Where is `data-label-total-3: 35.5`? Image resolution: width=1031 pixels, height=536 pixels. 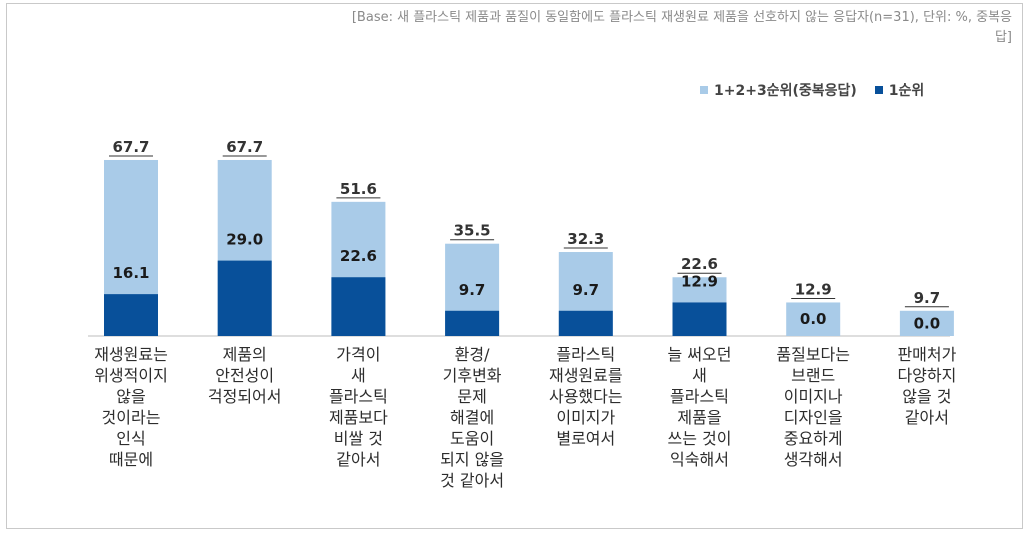
data-label-total-3: 35.5 is located at coordinates (472, 231).